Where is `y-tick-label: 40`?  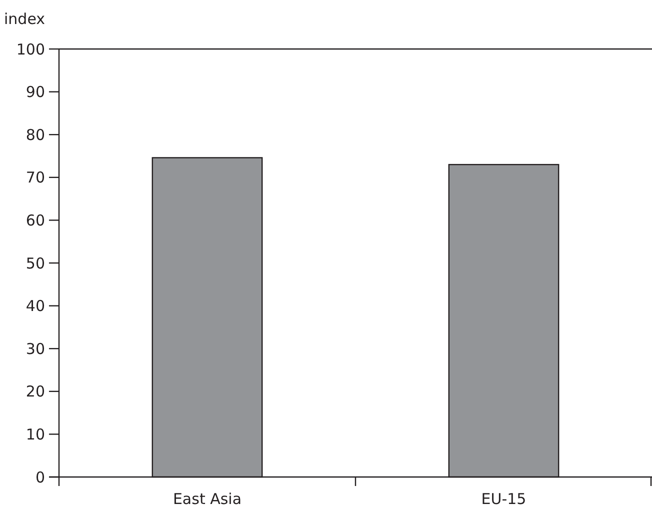
y-tick-label: 40 is located at coordinates (35, 306).